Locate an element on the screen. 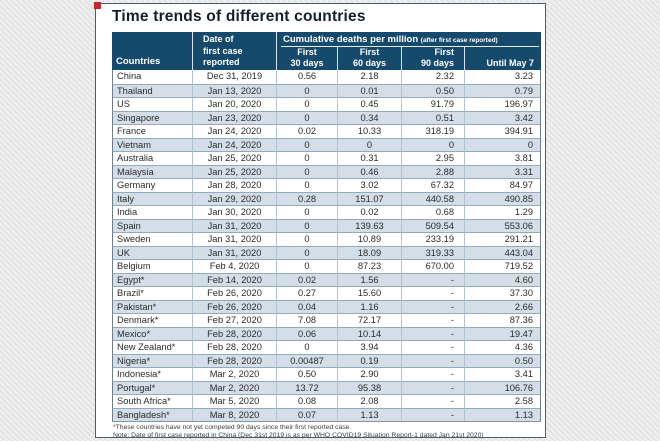 The width and height of the screenshot is (660, 441). deaths-may7-cell: 1.29 is located at coordinates (503, 212).